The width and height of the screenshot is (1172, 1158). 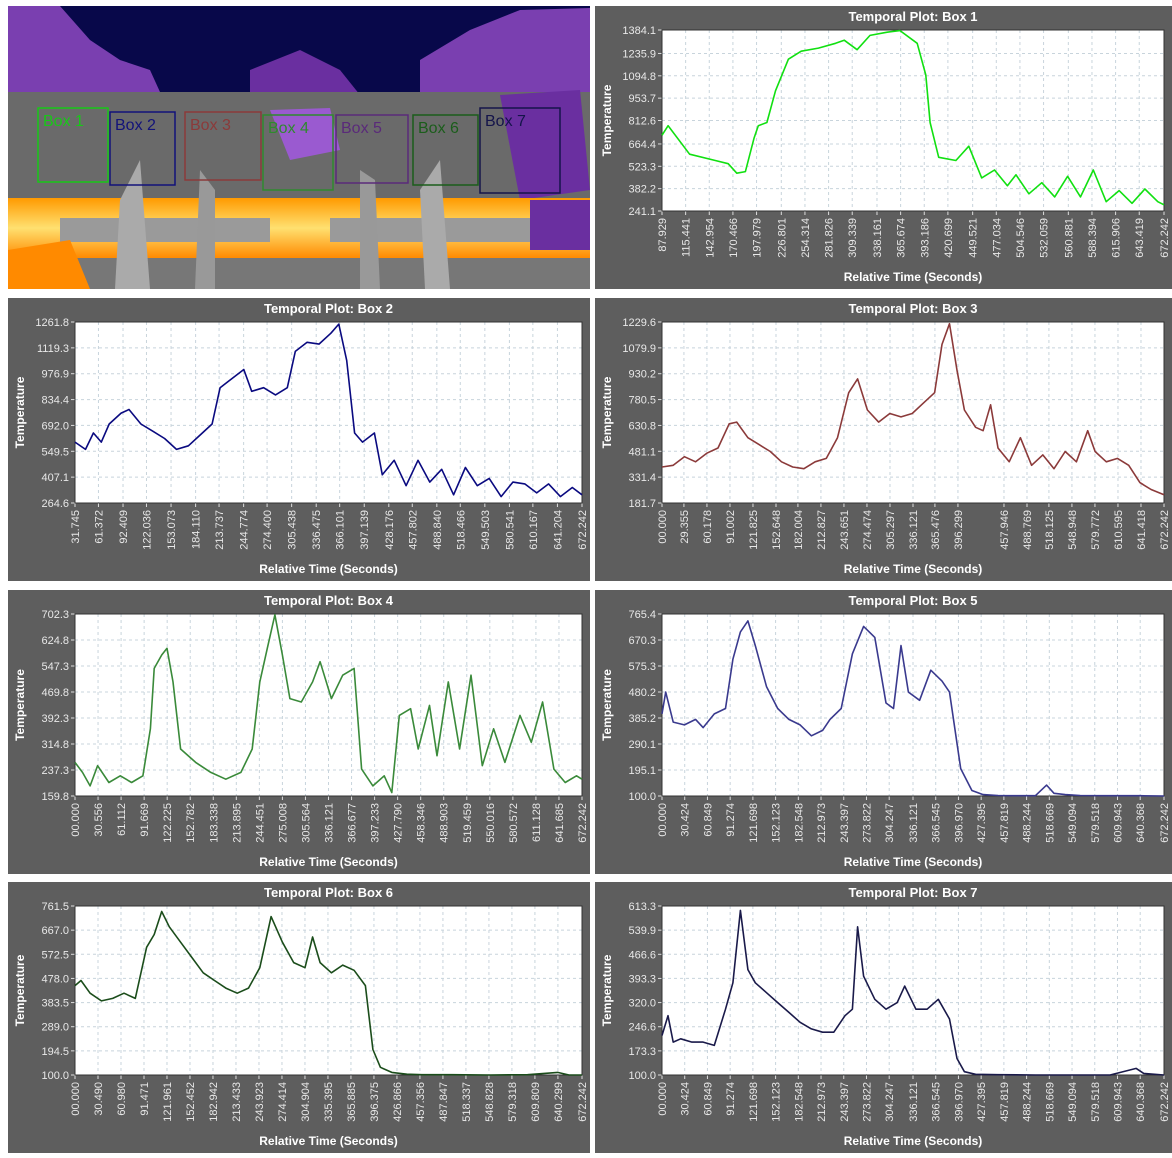 I want to click on x-axis-label: Relative Time (Seconds), so click(x=913, y=1141).